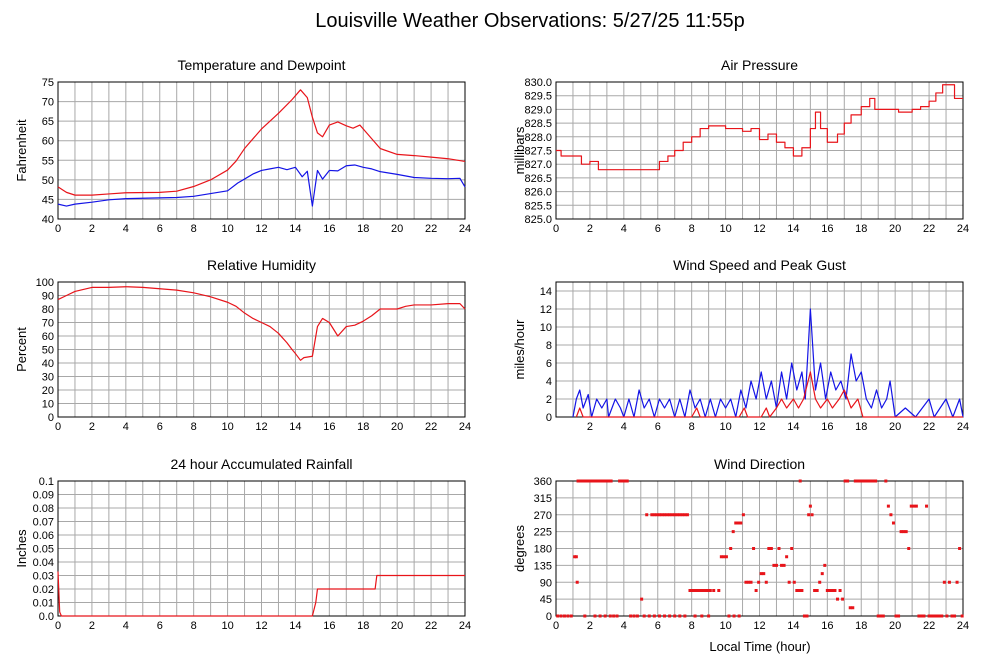  I want to click on y-tick-label: 0.05, so click(43, 550).